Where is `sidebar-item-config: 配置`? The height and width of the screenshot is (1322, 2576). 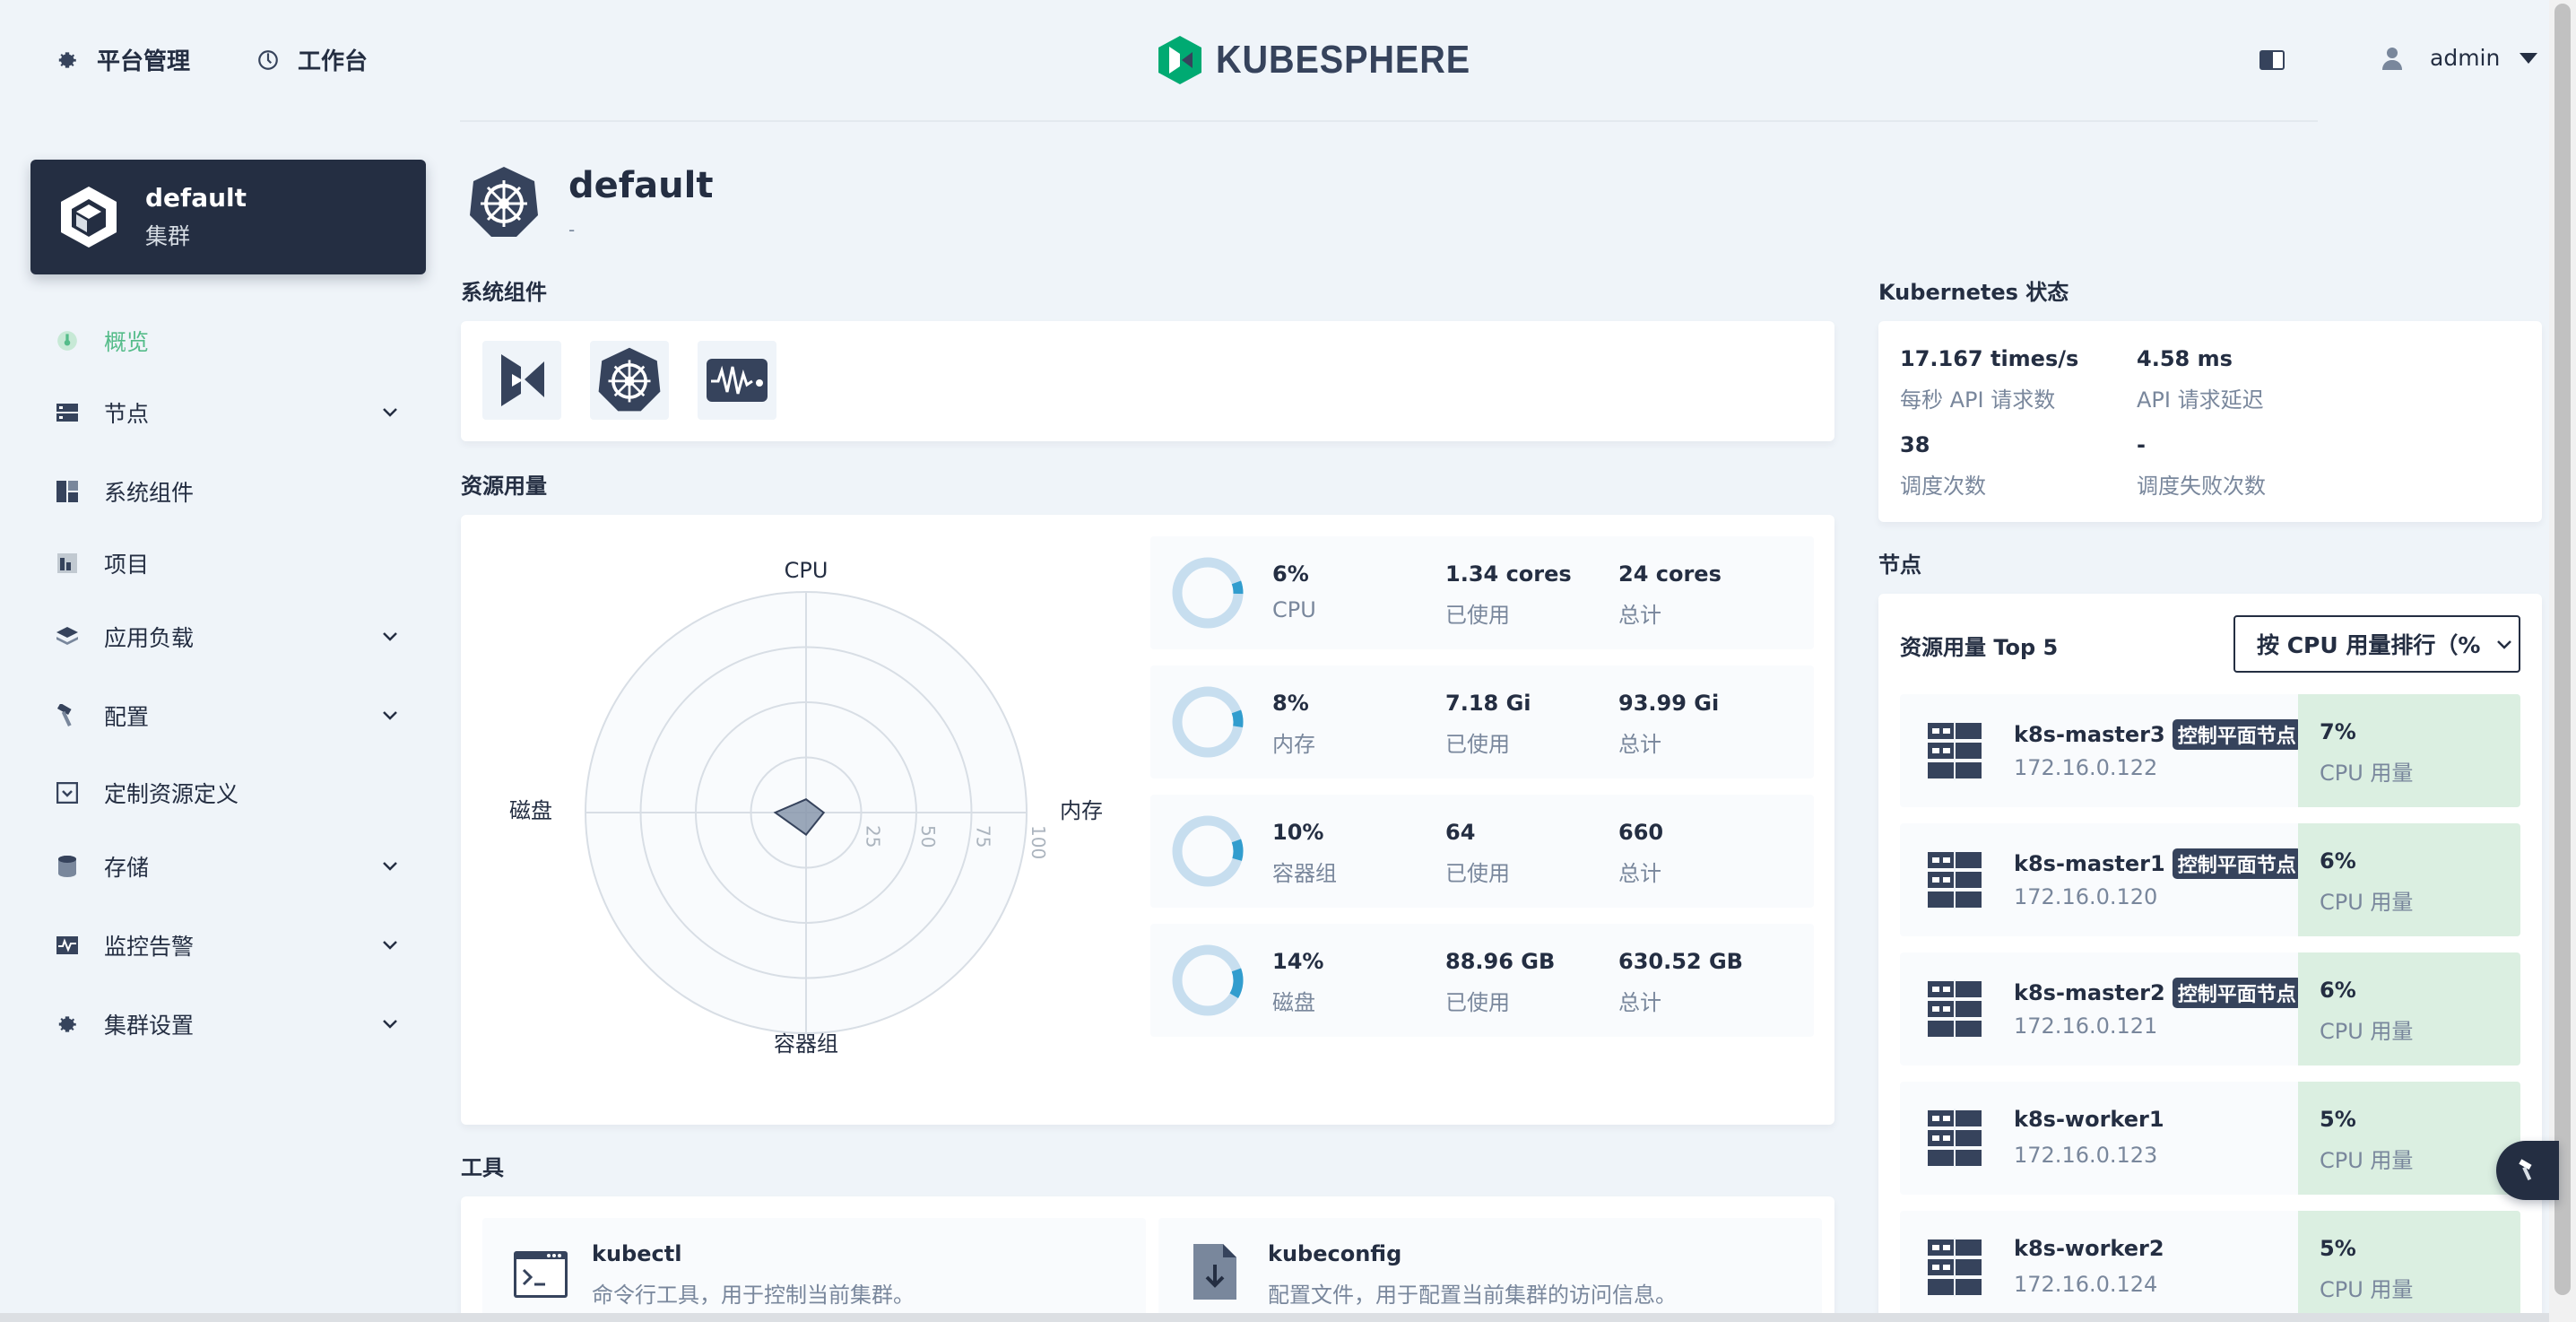 sidebar-item-config: 配置 is located at coordinates (233, 716).